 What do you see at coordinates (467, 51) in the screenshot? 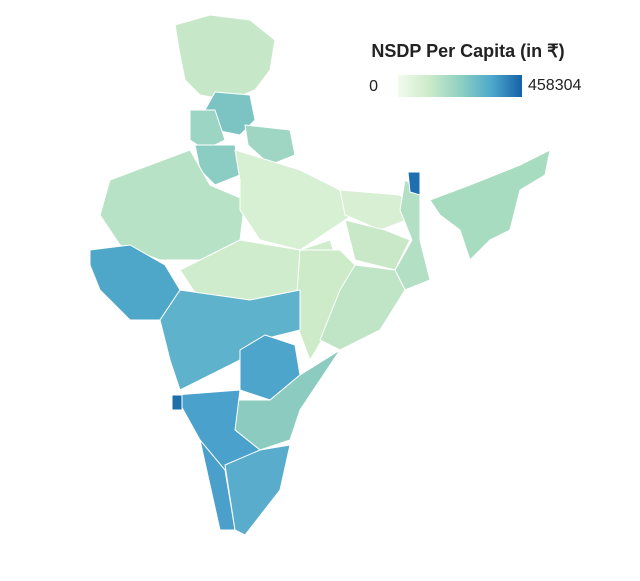
I see `legend-title: NSDP Per Capita (in ₹)` at bounding box center [467, 51].